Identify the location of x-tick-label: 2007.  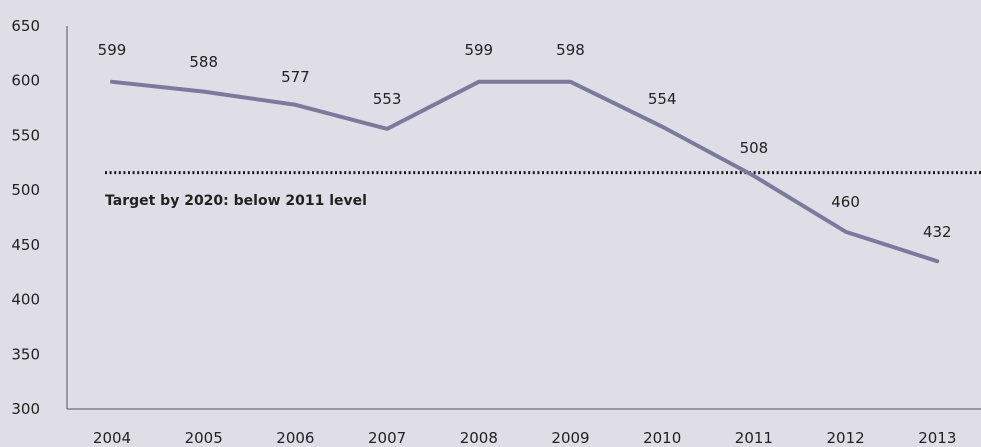
(387, 438).